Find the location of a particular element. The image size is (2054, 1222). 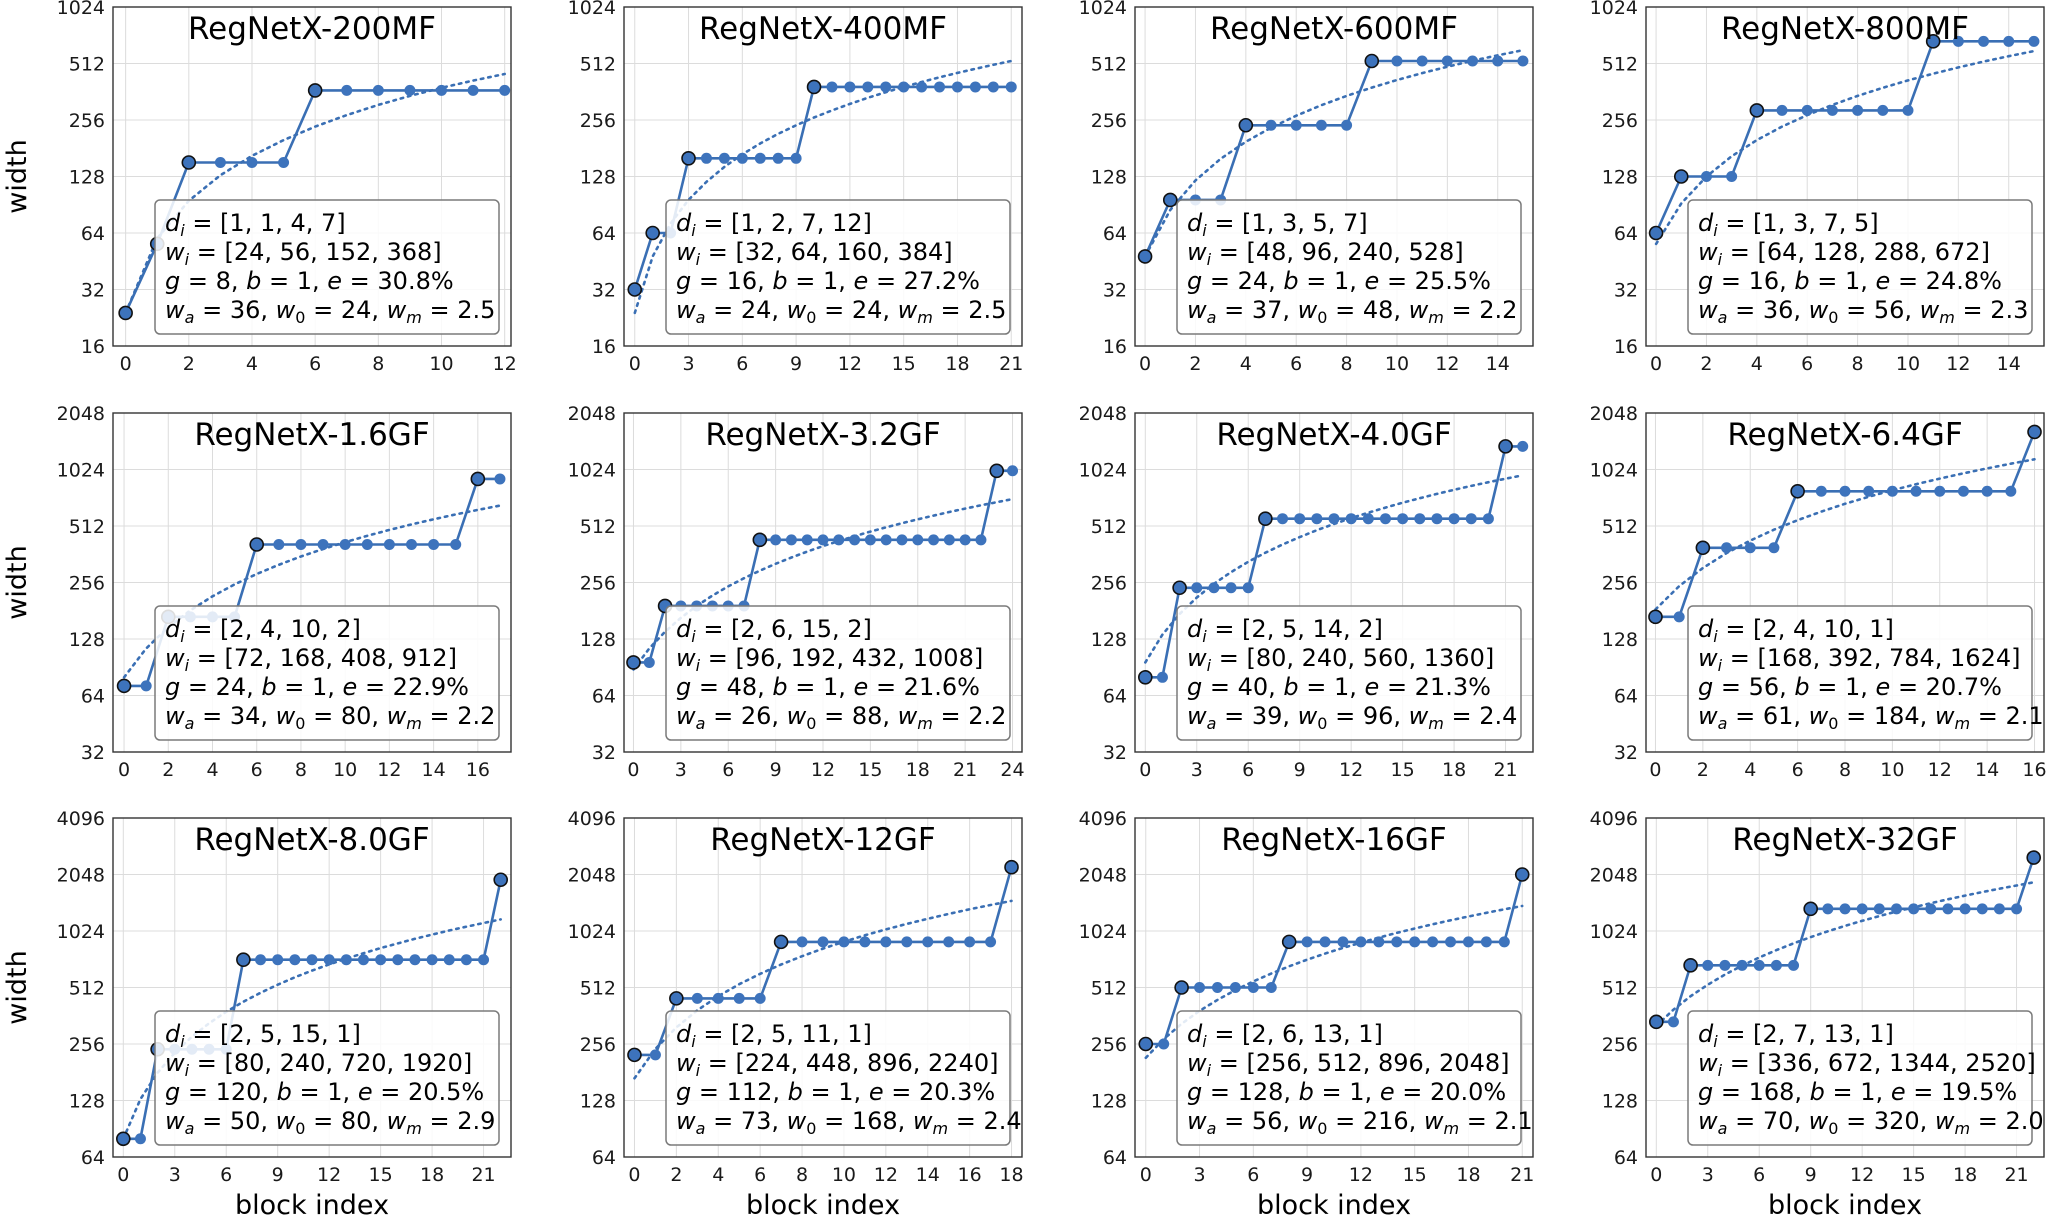

annotation-depths: di = [2, 5, 14, 2] is located at coordinates (1285, 630).